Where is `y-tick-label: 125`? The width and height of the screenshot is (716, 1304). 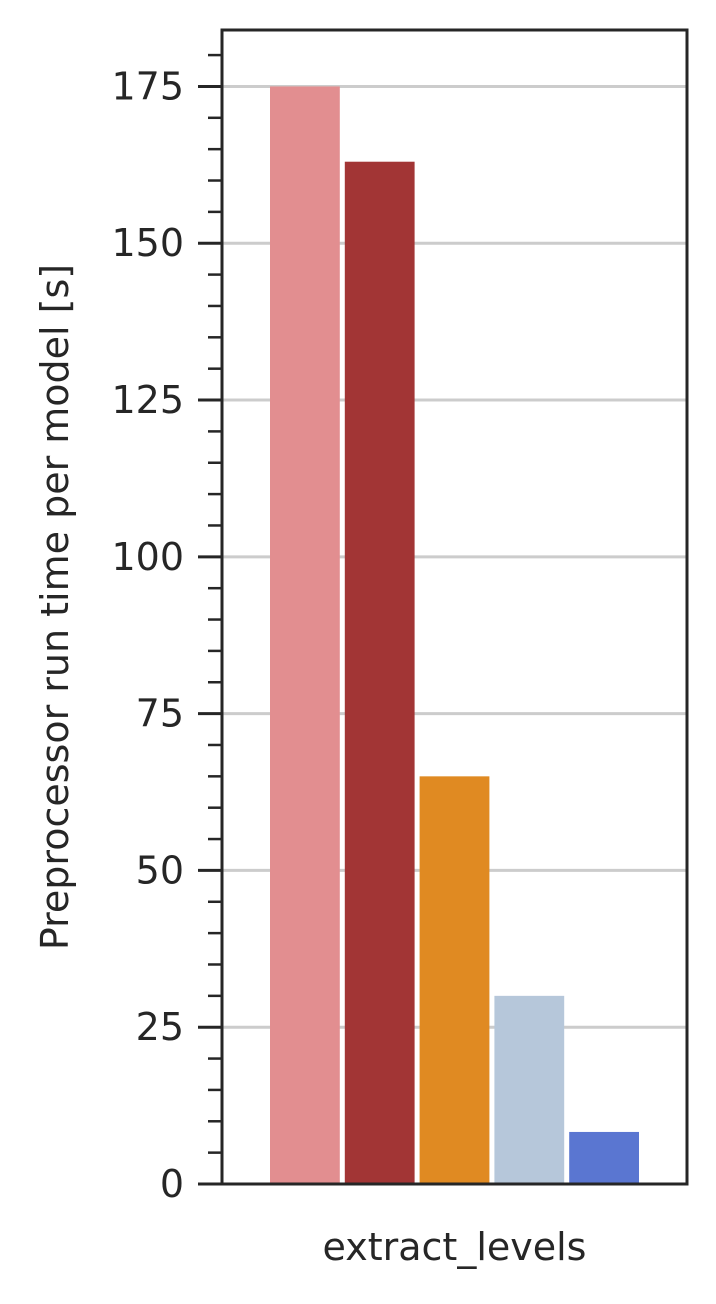
y-tick-label: 125 is located at coordinates (147, 400).